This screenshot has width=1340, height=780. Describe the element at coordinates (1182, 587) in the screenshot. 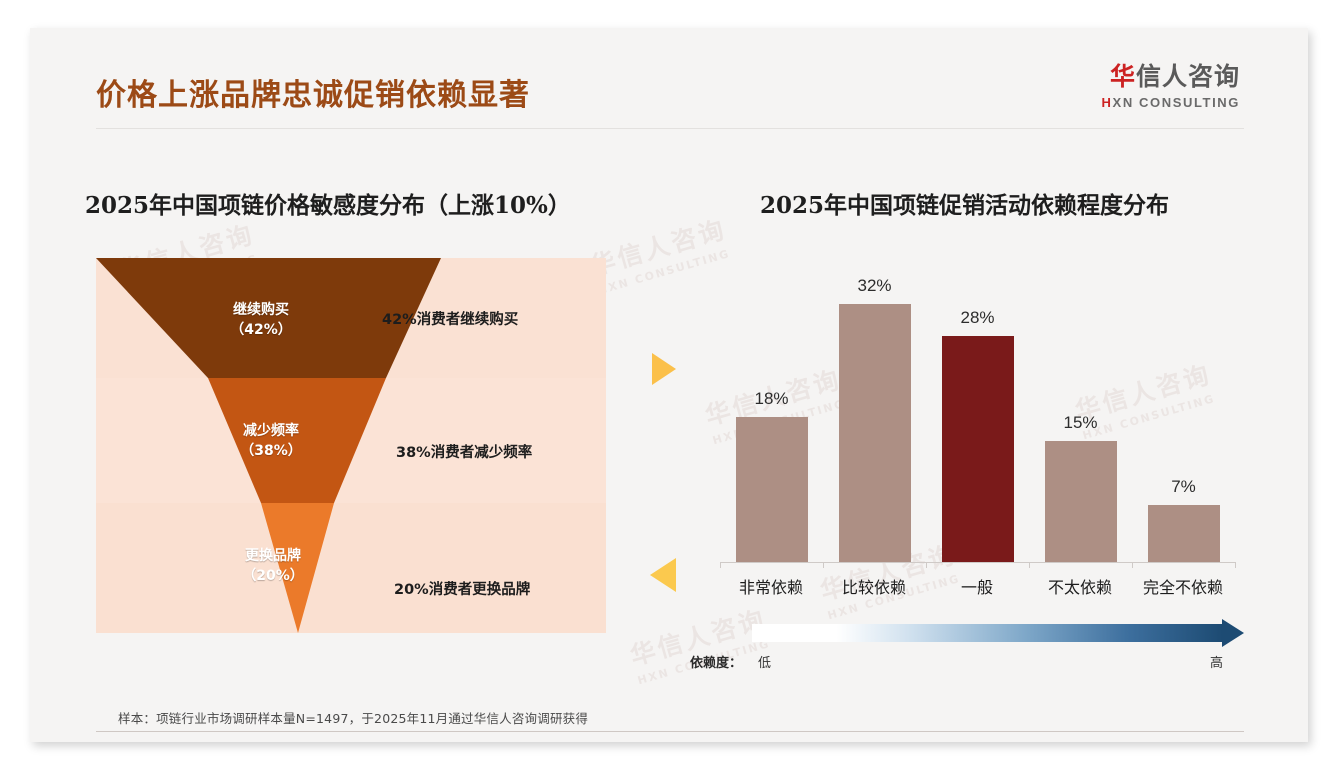

I see `bar-category-4: 完全不依赖` at that location.